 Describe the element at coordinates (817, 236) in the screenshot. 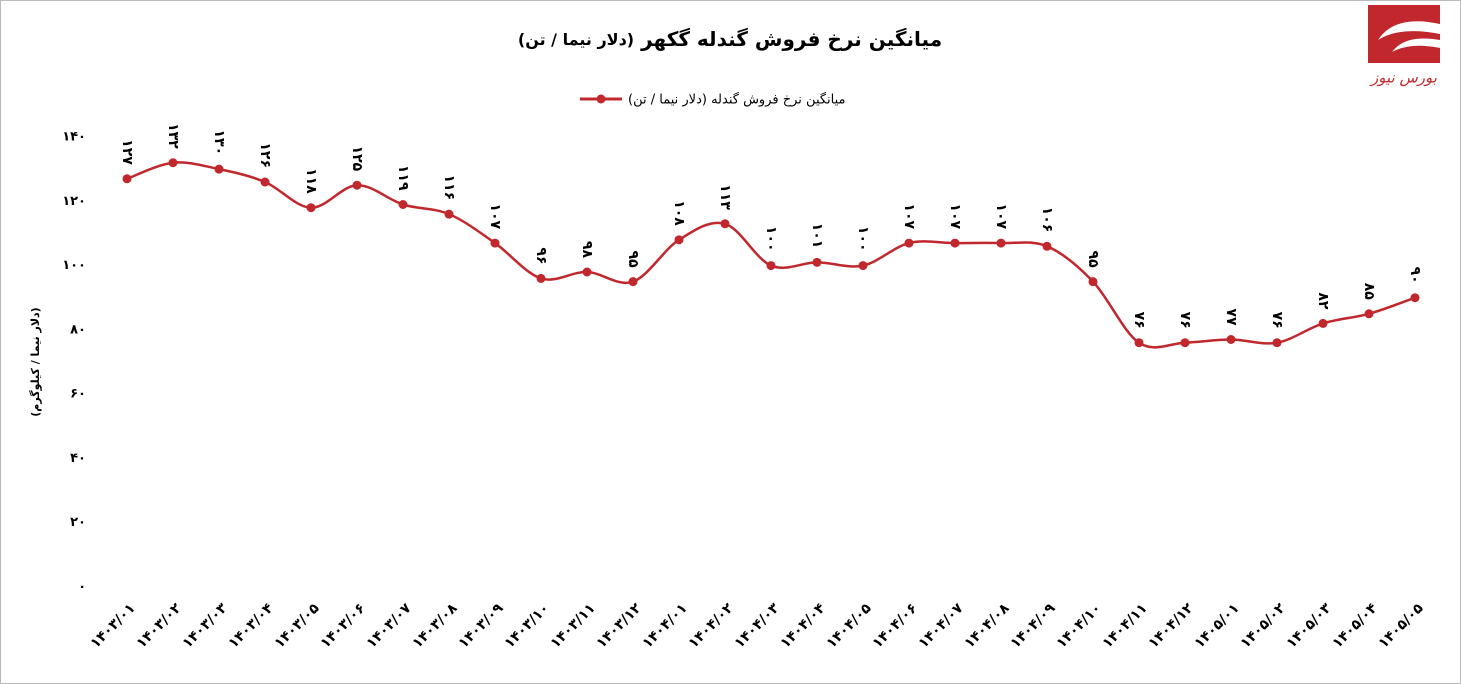

I see `data-label: ۱۰۱` at that location.